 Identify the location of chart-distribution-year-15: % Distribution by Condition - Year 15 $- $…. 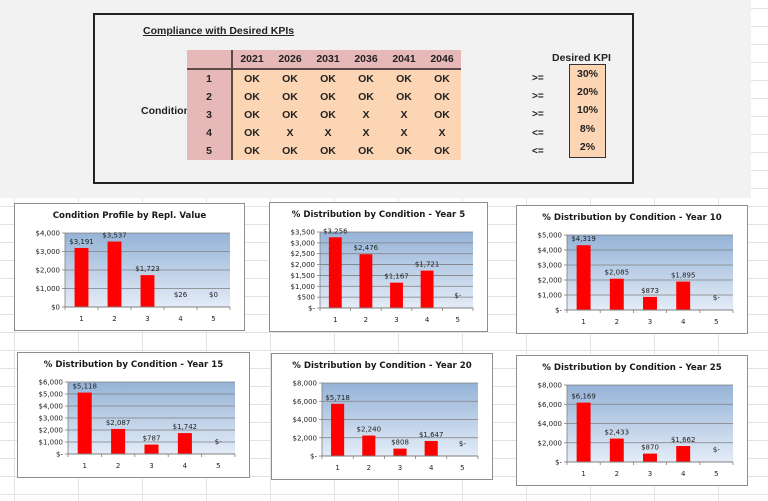
(133, 415).